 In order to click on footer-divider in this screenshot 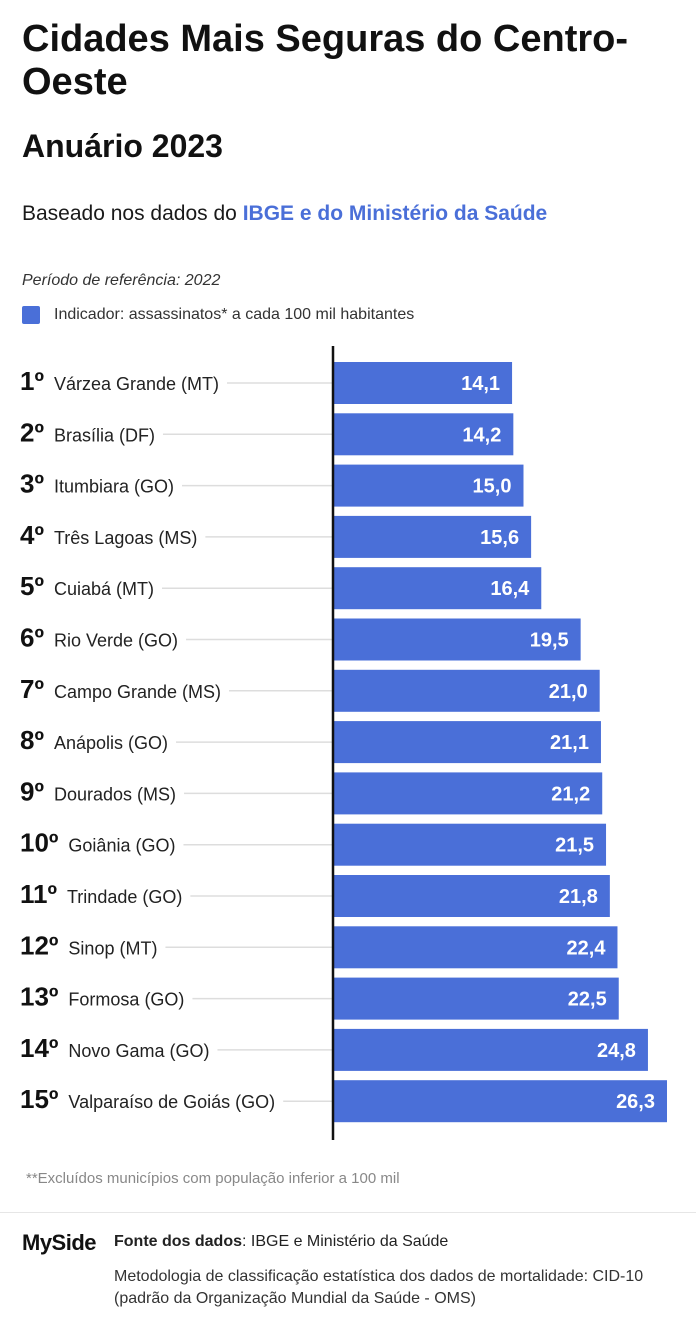, I will do `click(348, 1212)`.